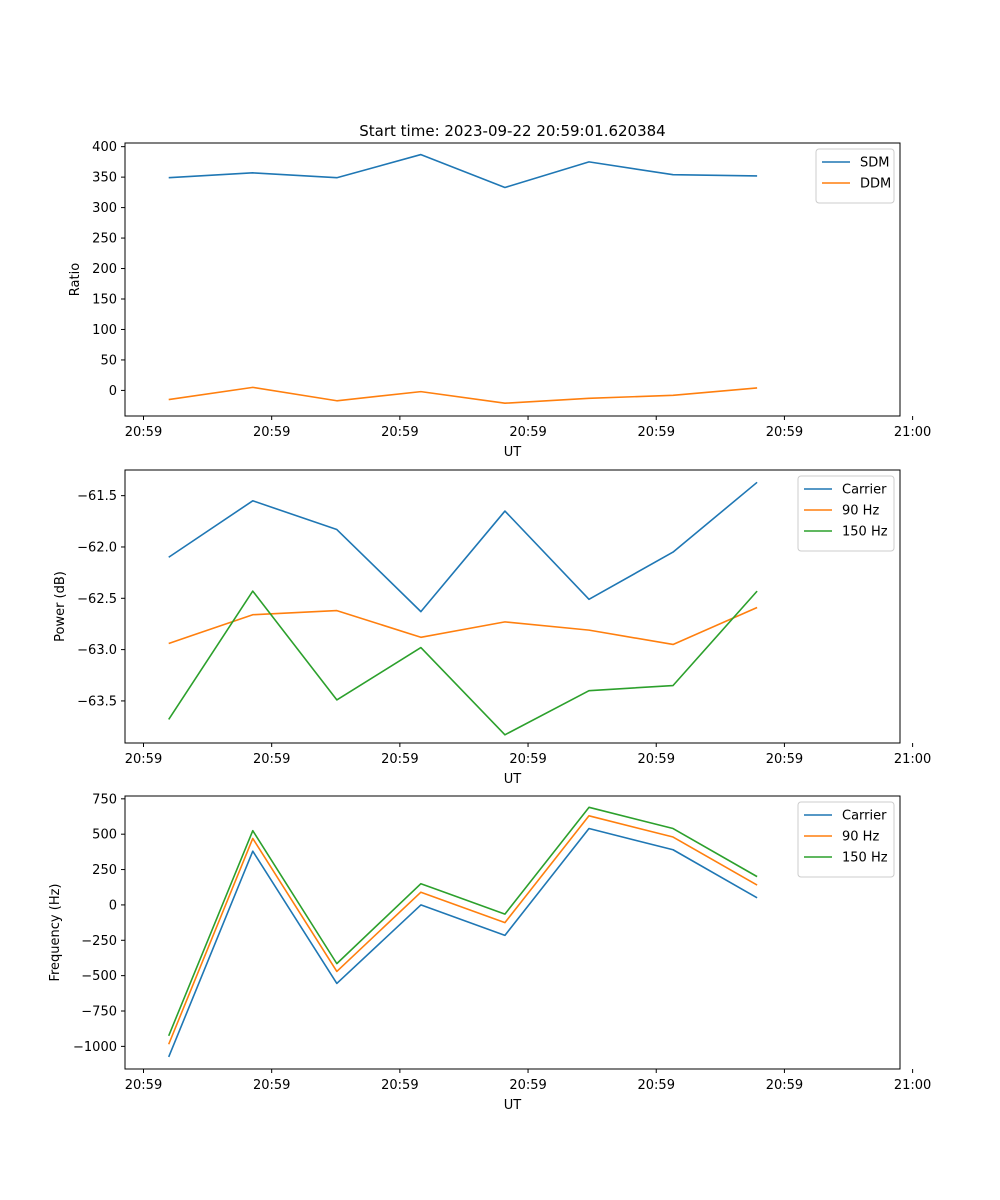 Image resolution: width=1000 pixels, height=1200 pixels. What do you see at coordinates (104, 300) in the screenshot?
I see `y-tick-label: 150` at bounding box center [104, 300].